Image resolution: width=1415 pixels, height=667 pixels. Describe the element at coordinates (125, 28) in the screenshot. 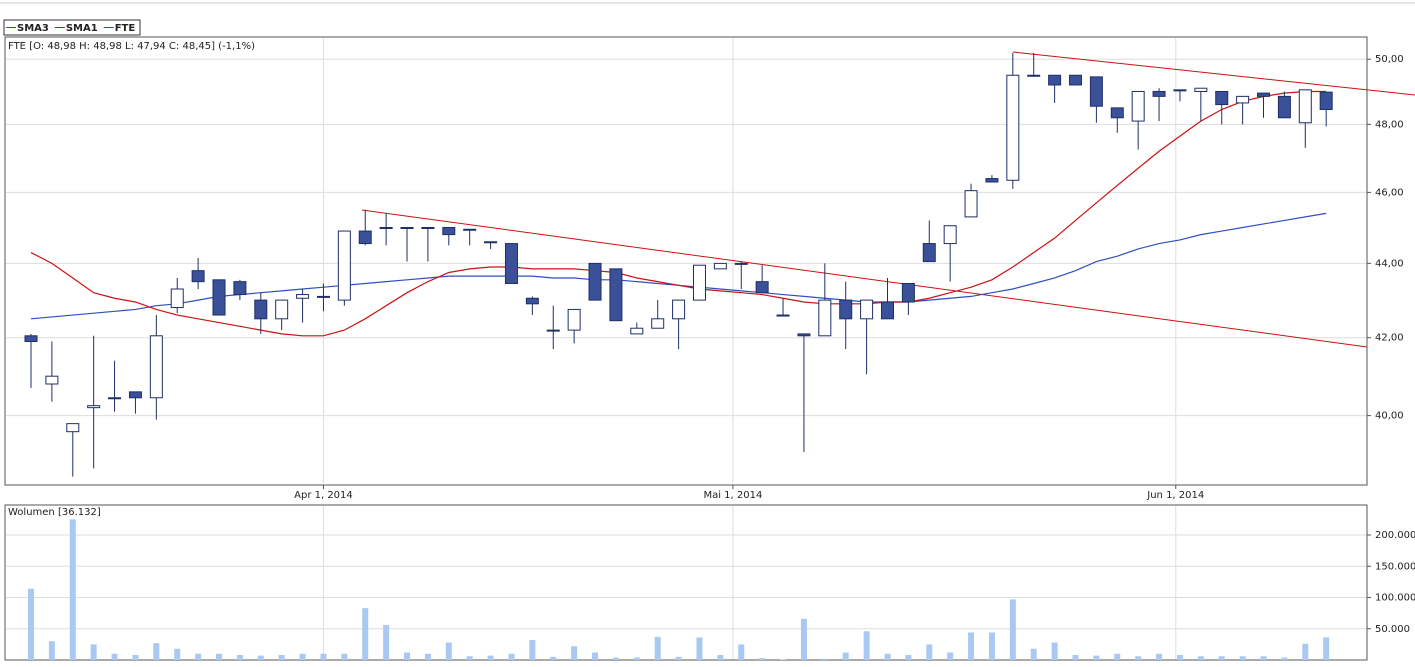

I see `legend-label: FTE` at that location.